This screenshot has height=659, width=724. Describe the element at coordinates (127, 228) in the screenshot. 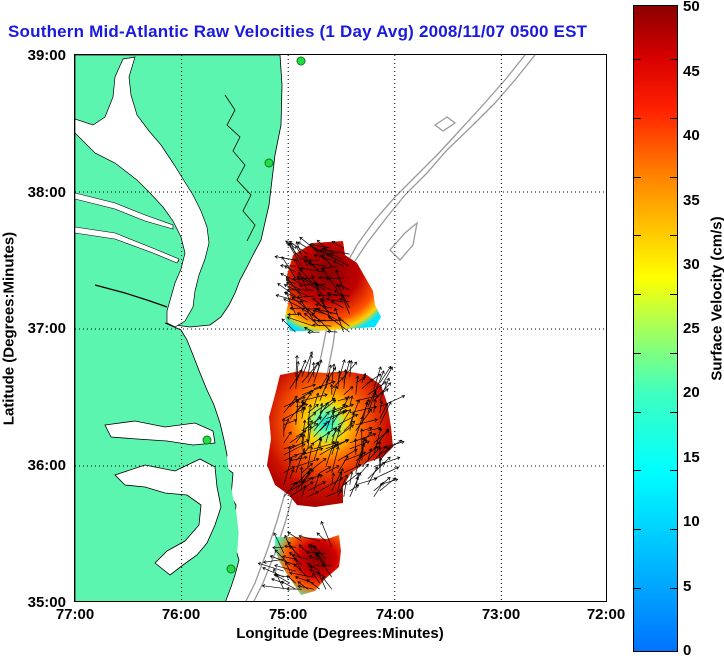

I see `river-inlet` at that location.